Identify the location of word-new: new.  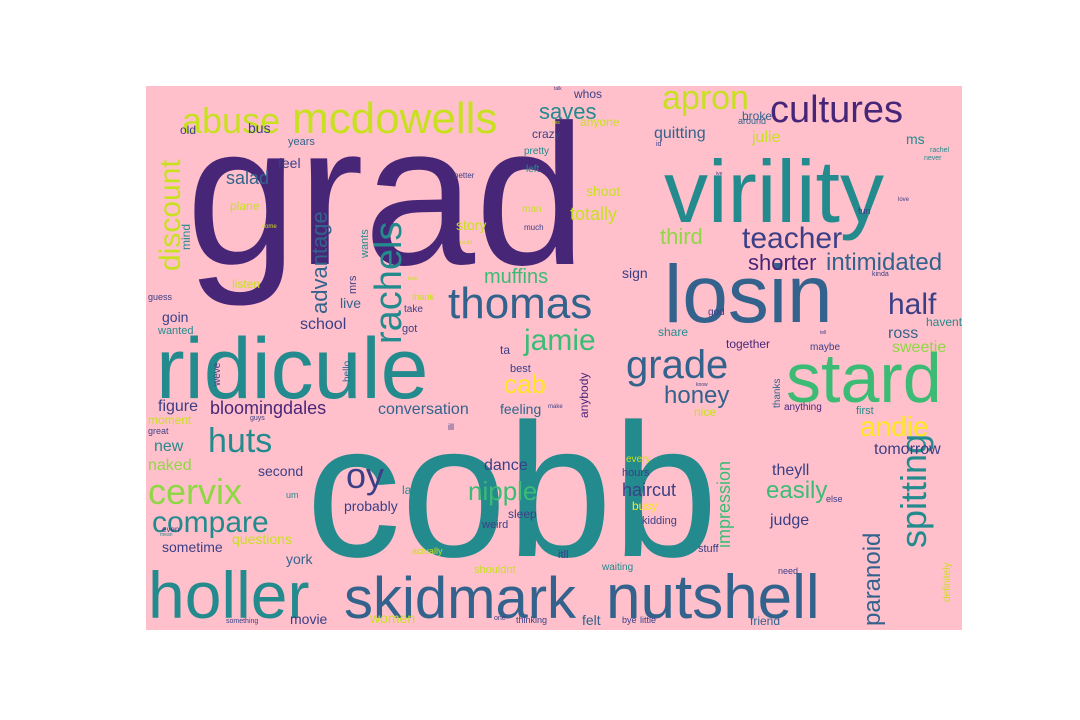
(169, 446).